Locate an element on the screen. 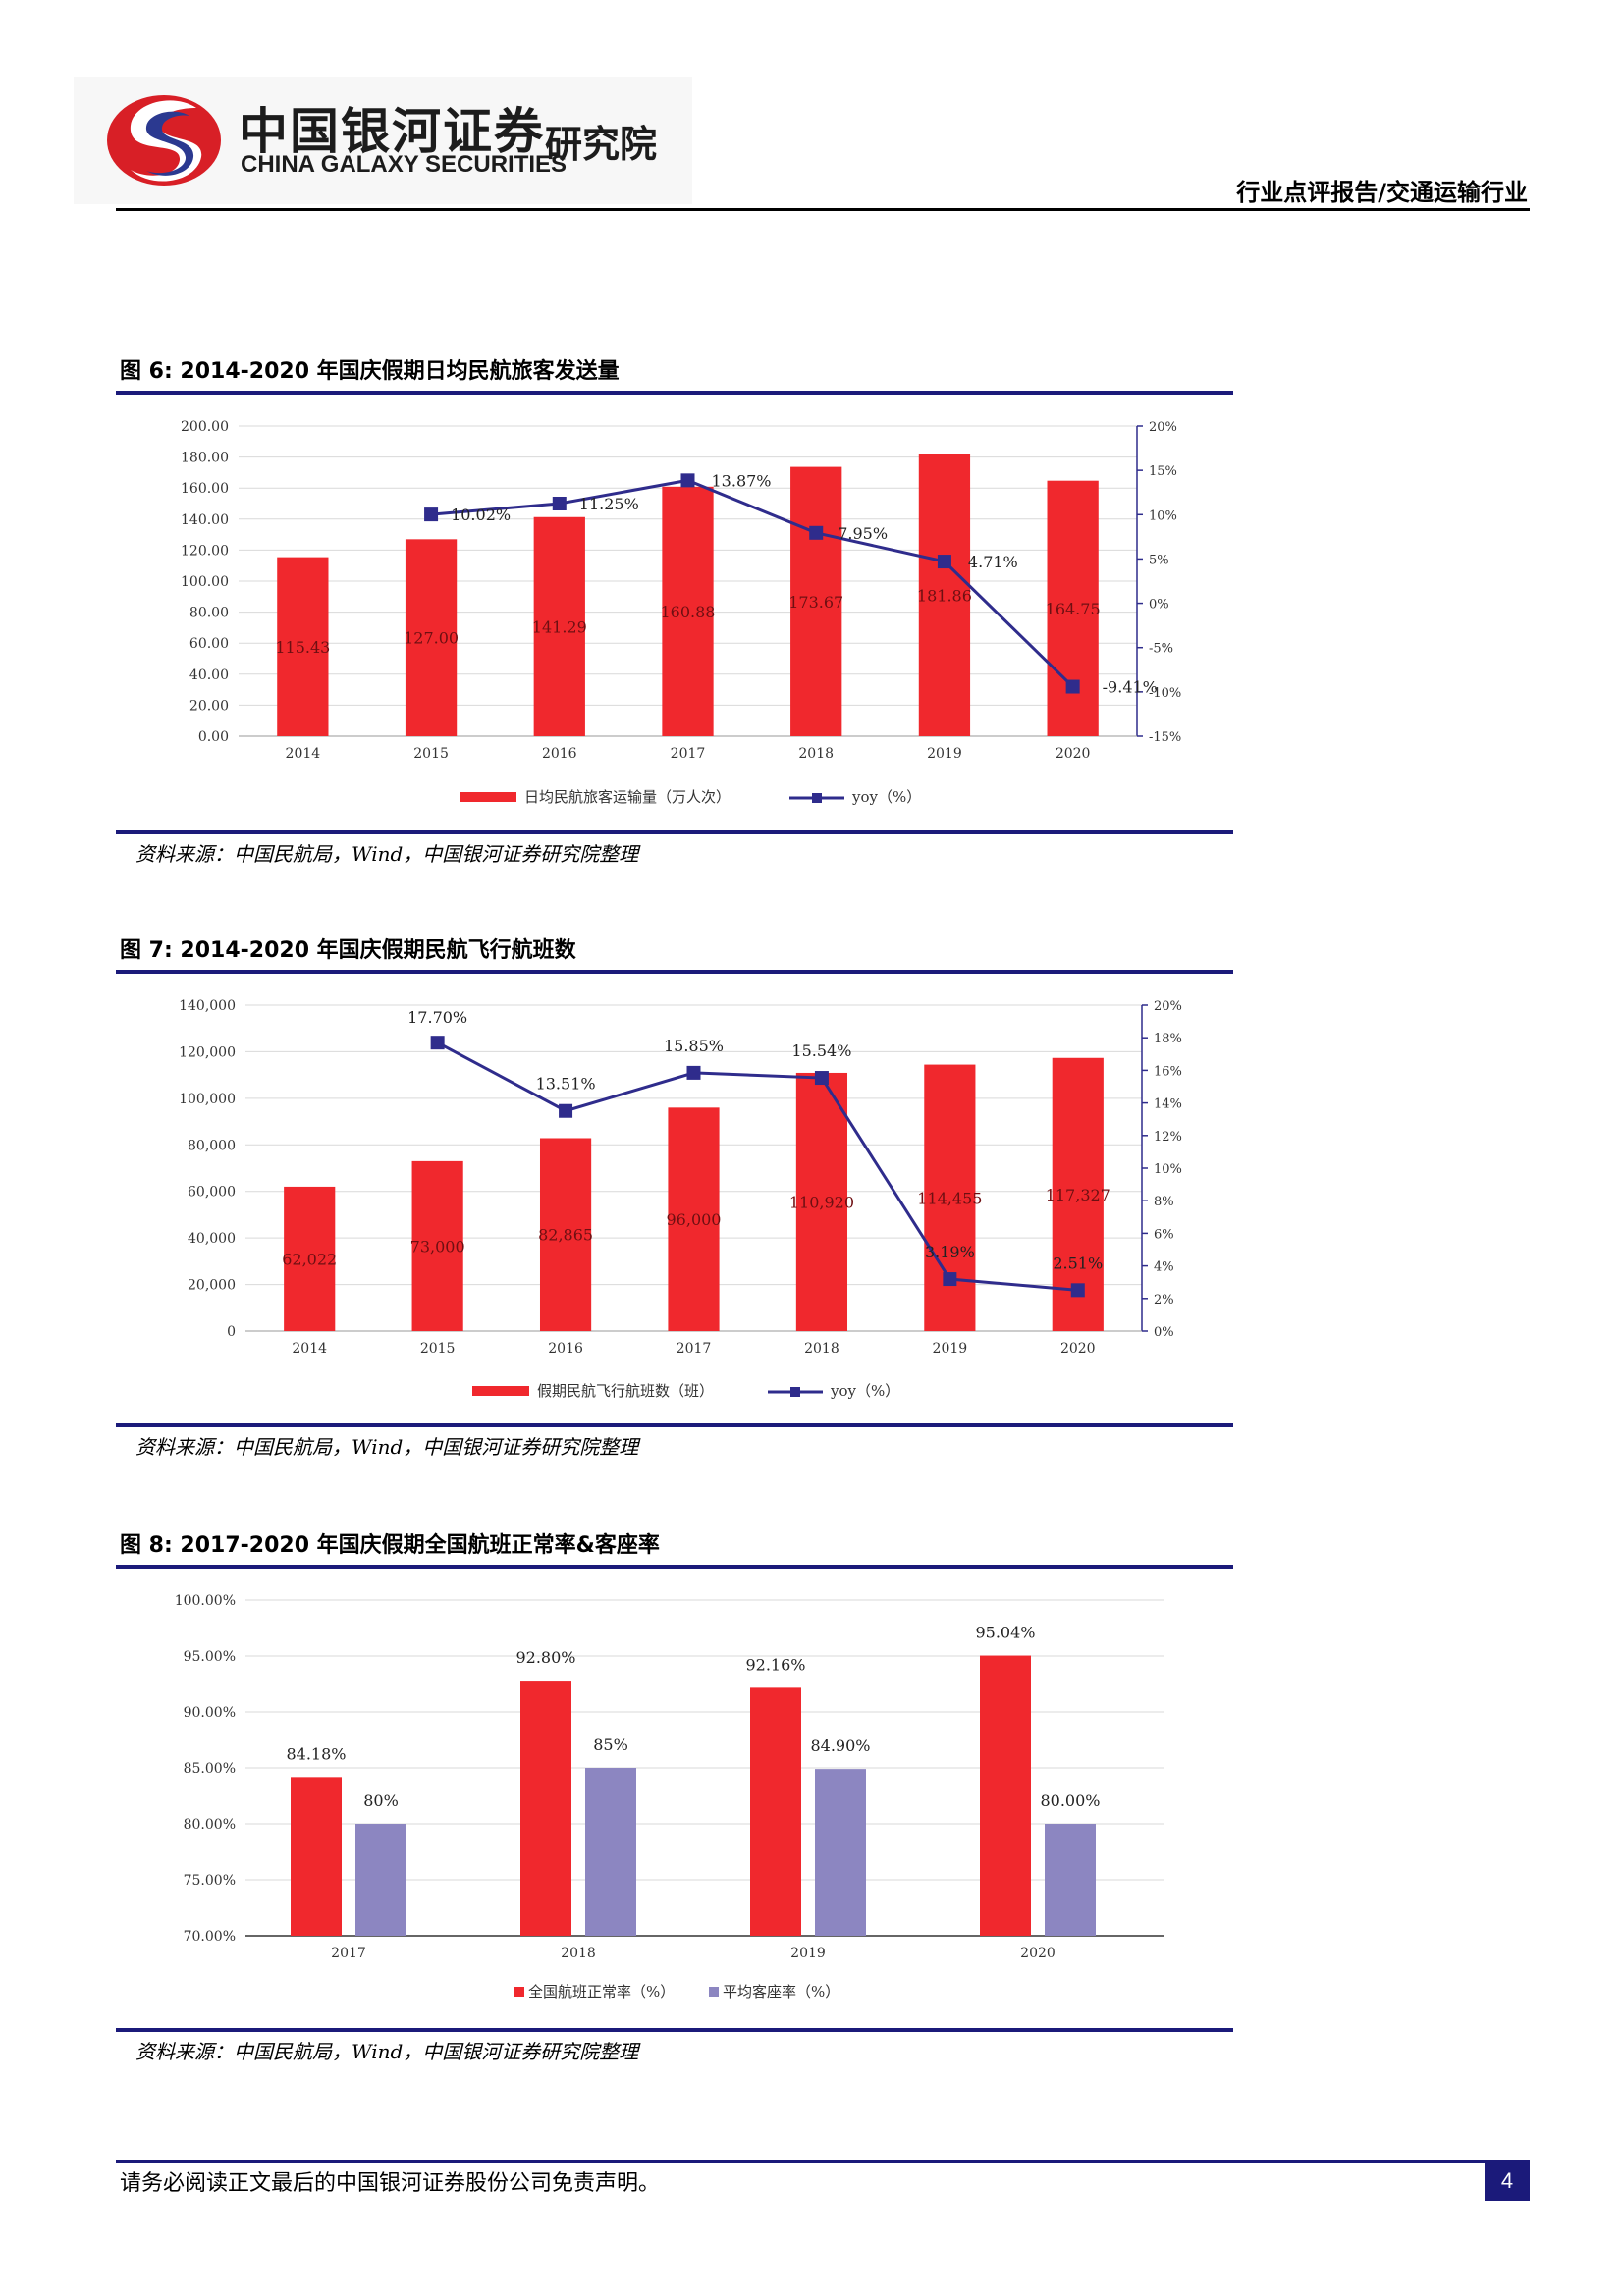 The width and height of the screenshot is (1624, 2296). left-axis-tick-label: 0.00 is located at coordinates (213, 737).